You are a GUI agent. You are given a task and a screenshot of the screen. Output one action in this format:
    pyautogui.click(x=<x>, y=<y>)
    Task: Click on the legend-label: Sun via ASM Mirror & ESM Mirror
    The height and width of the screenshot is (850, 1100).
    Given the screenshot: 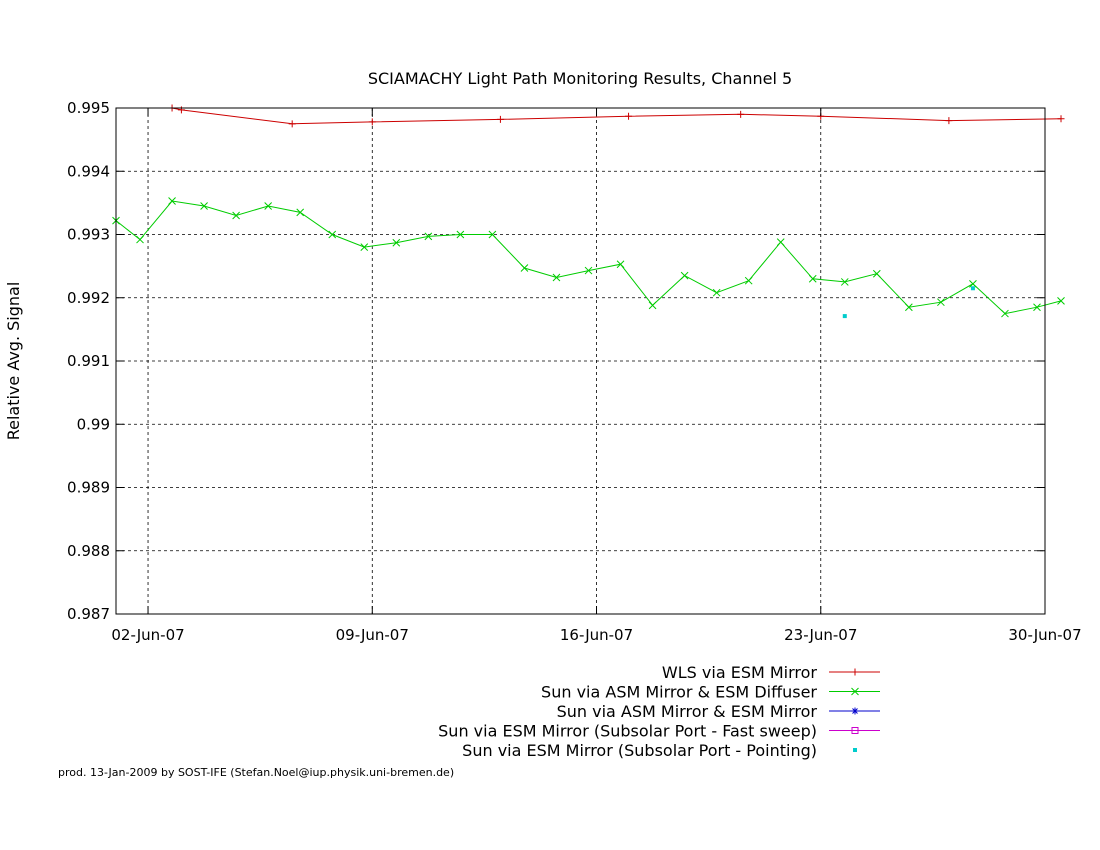 What is the action you would take?
    pyautogui.click(x=687, y=711)
    